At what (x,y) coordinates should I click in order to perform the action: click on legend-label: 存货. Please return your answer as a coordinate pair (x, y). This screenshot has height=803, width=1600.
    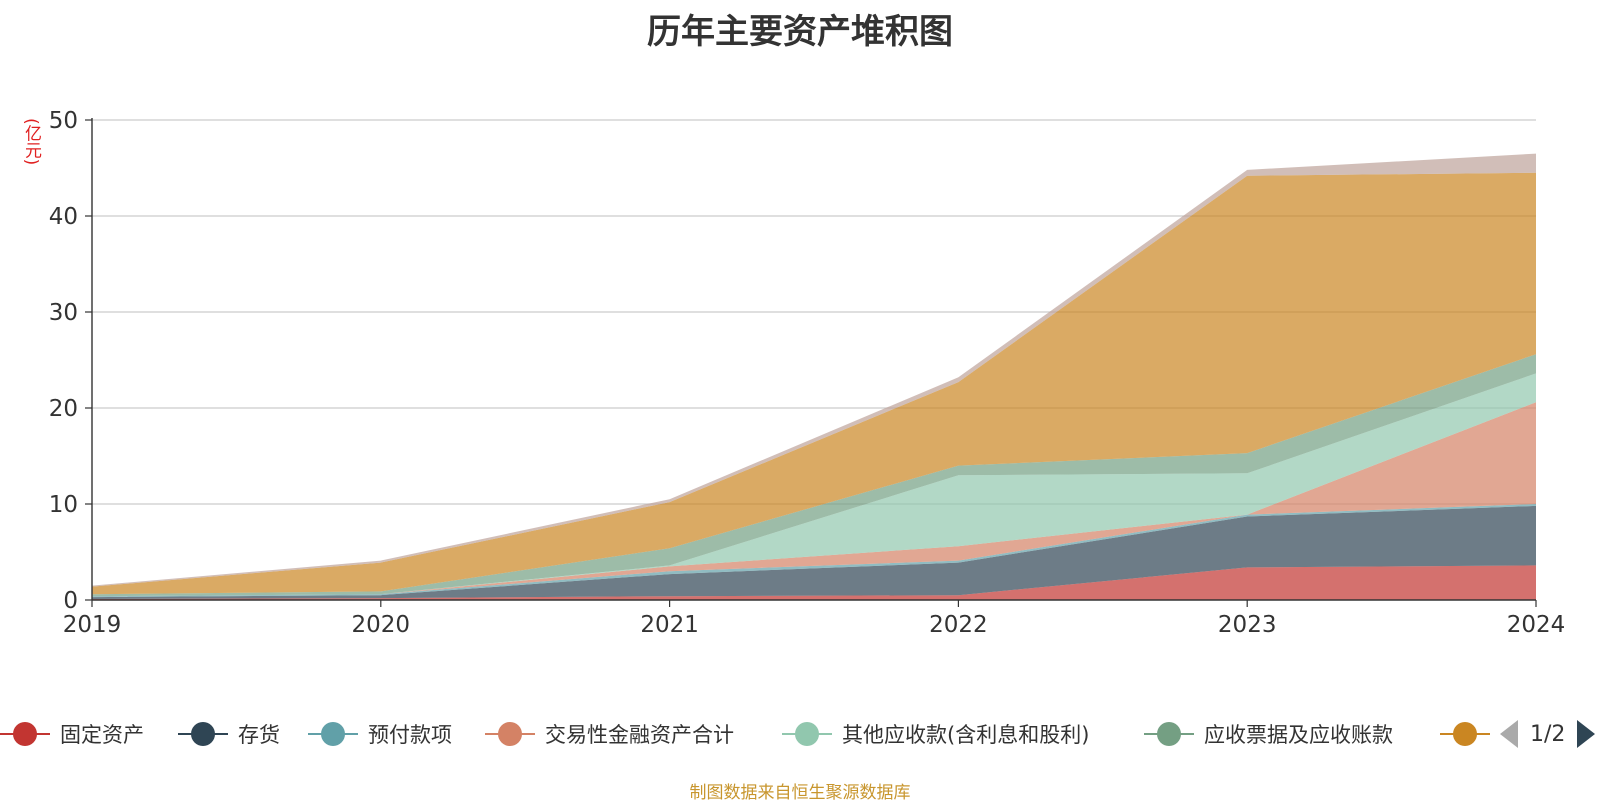
    Looking at the image, I should click on (259, 735).